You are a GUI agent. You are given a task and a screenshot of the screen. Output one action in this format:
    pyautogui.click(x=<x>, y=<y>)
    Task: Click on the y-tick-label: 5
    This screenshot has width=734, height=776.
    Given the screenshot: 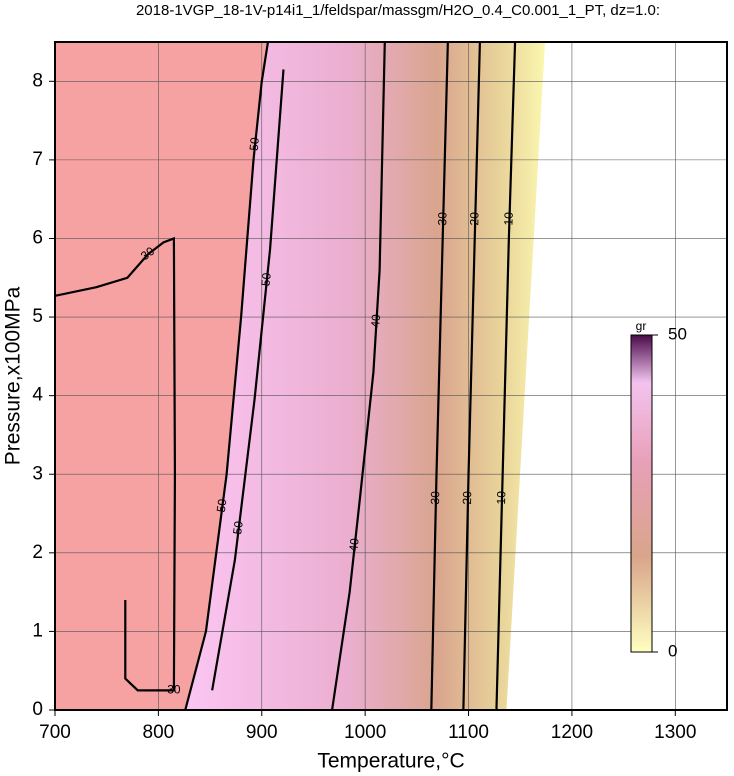 What is the action you would take?
    pyautogui.click(x=37, y=316)
    